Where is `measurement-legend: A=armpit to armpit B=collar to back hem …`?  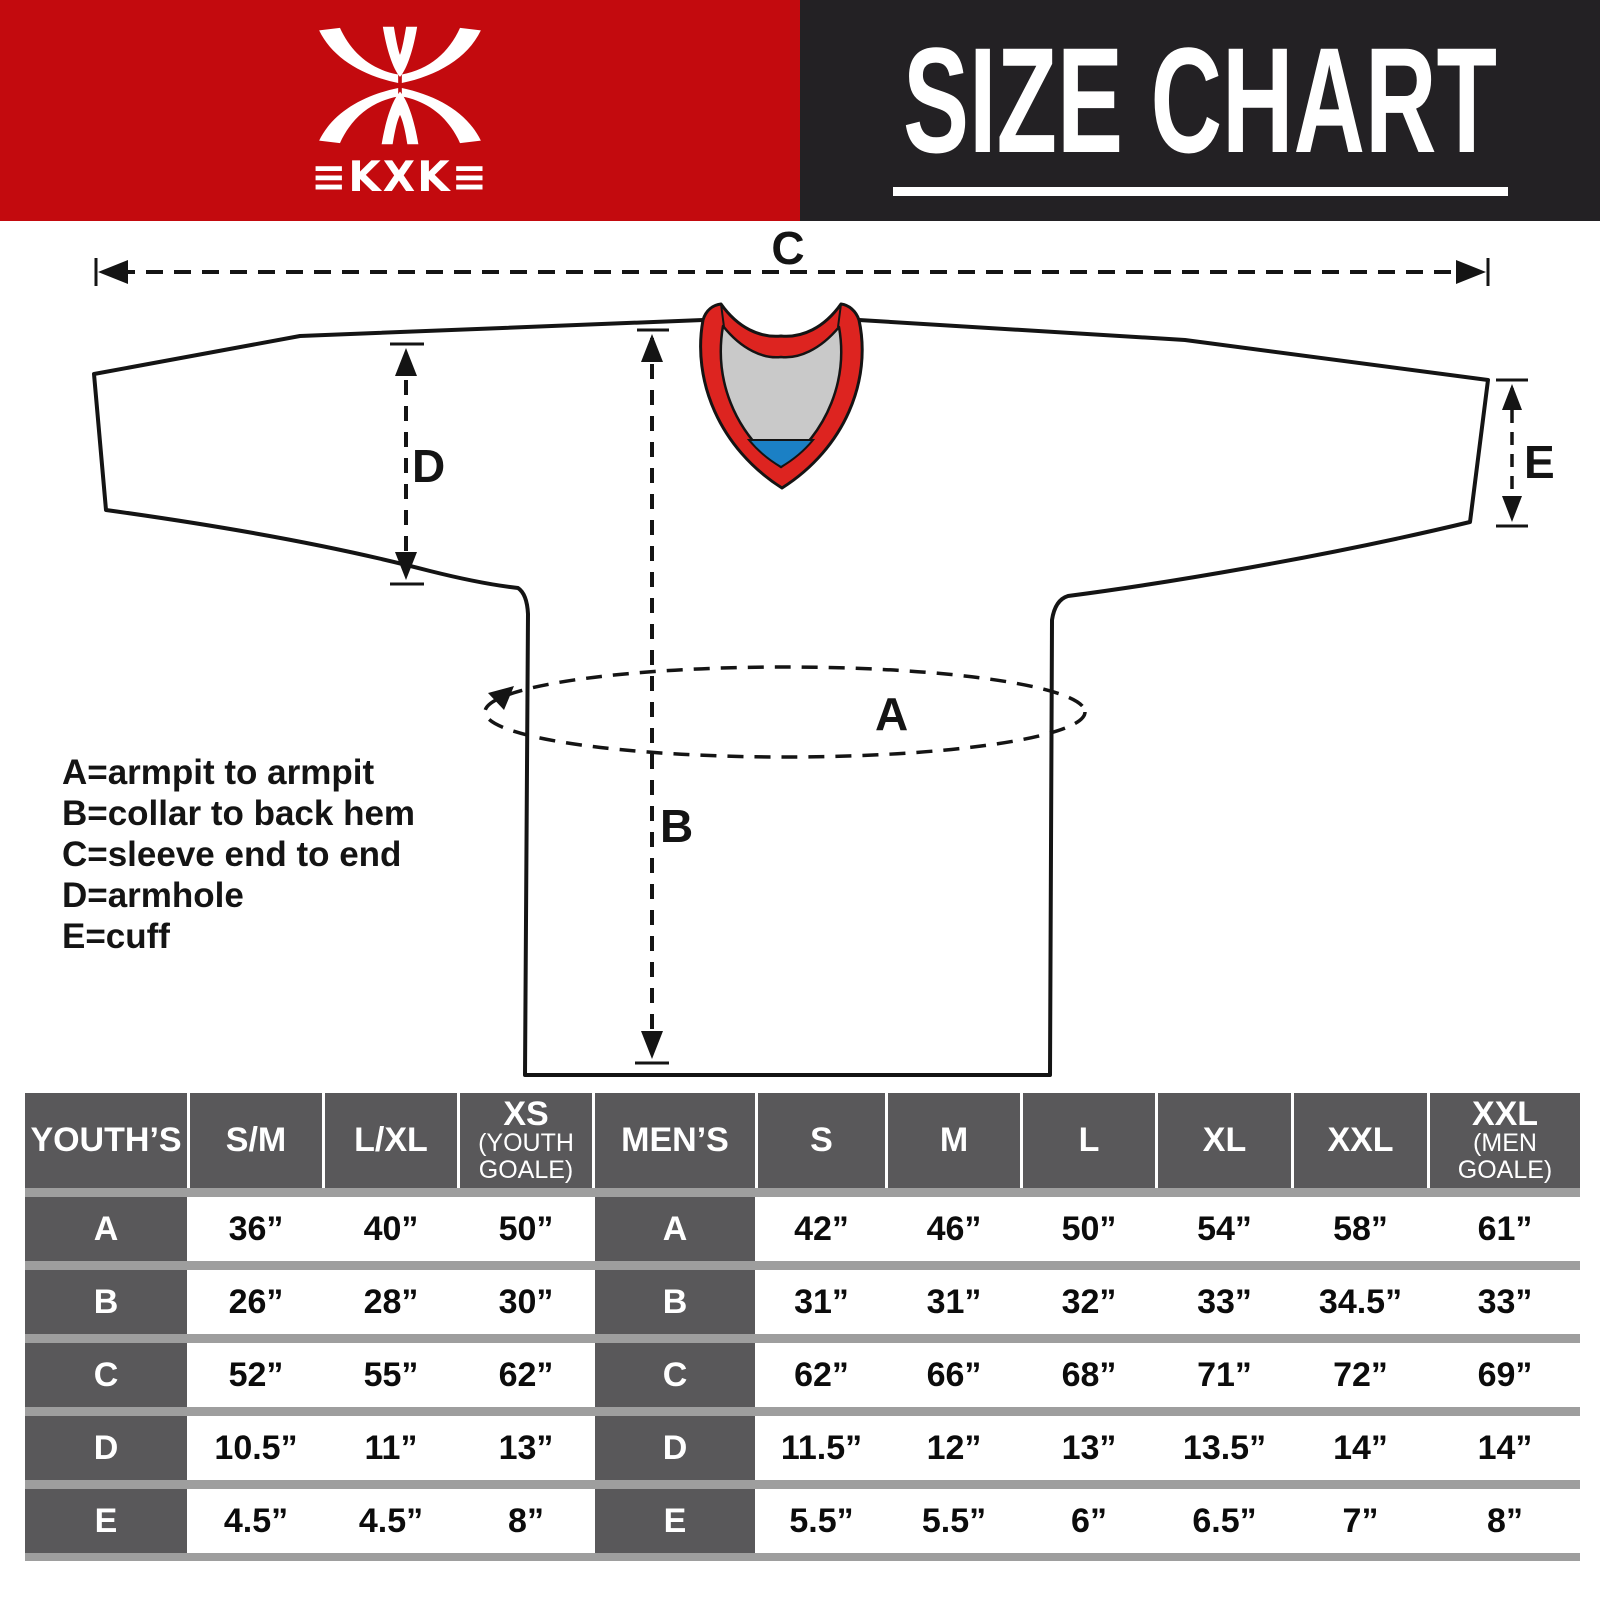
measurement-legend: A=armpit to armpit B=collar to back hem … is located at coordinates (238, 854).